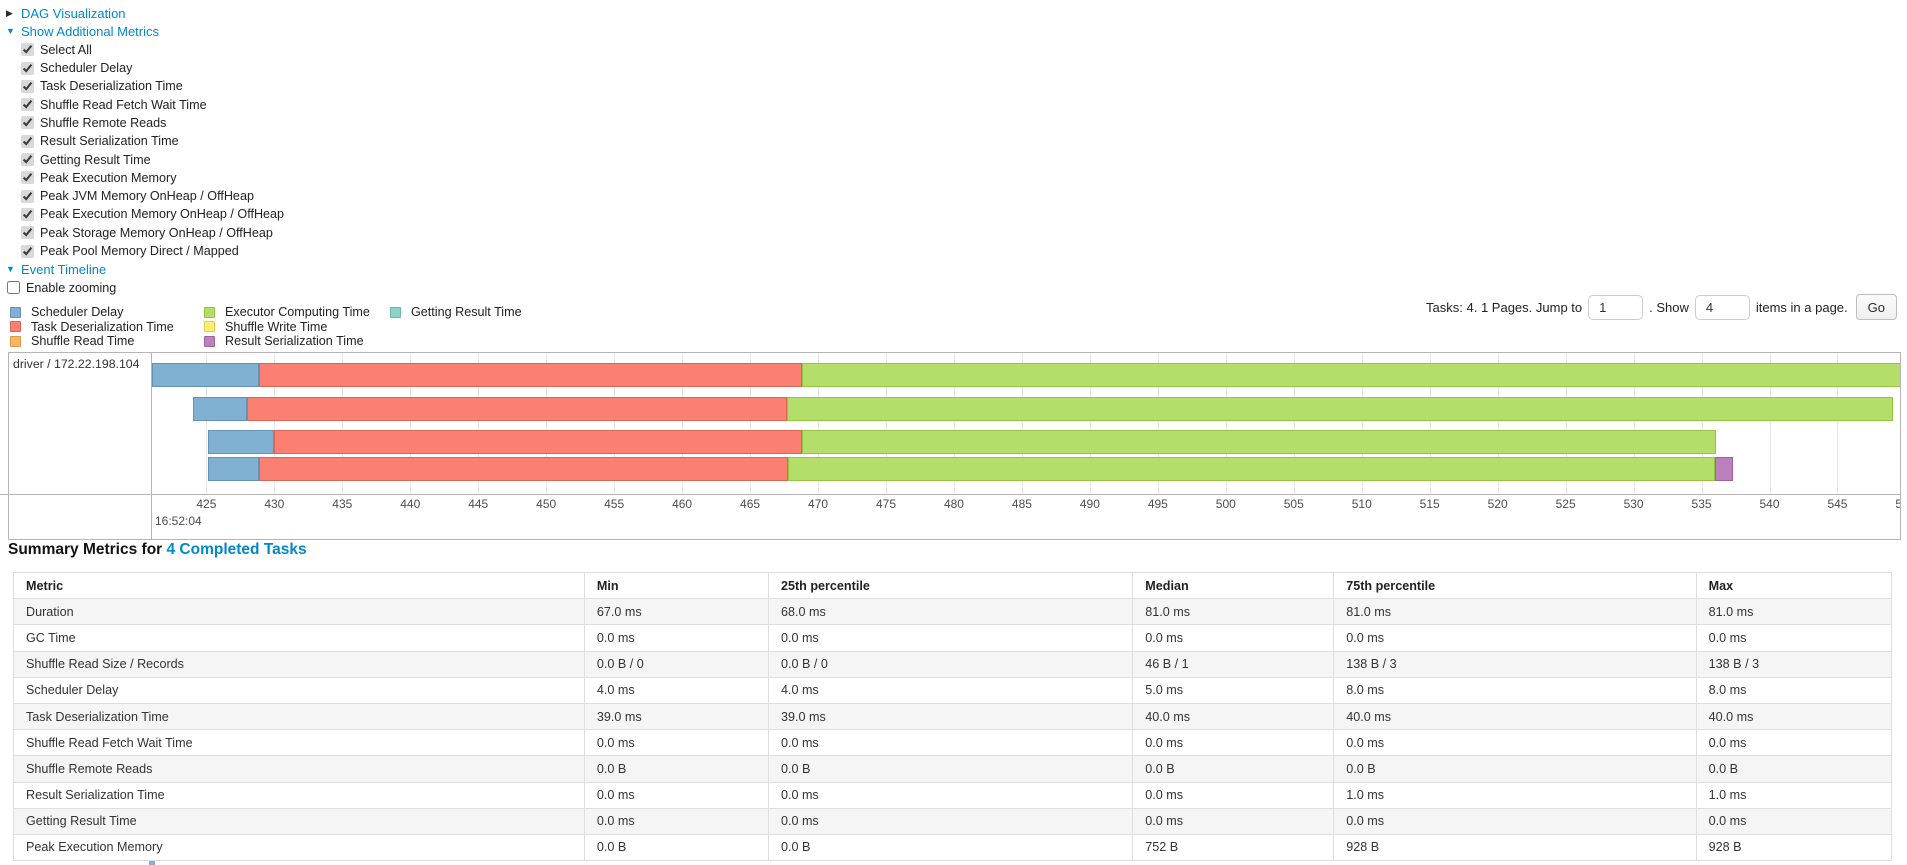 This screenshot has height=865, width=1907. I want to click on metric-name-cell: Shuffle Remote Reads, so click(299, 769).